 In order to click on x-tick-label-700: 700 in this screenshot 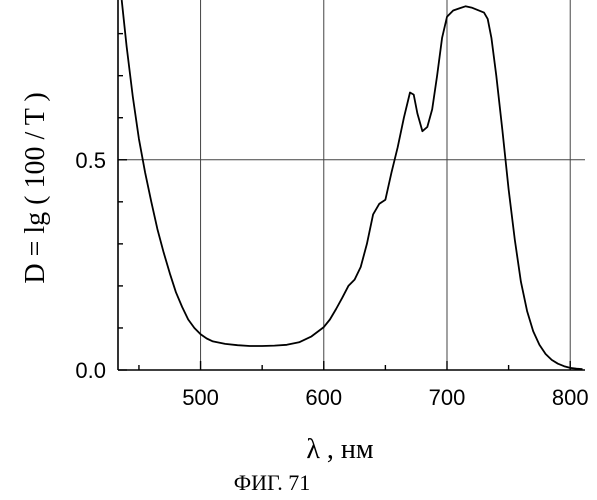, I will do `click(447, 397)`.